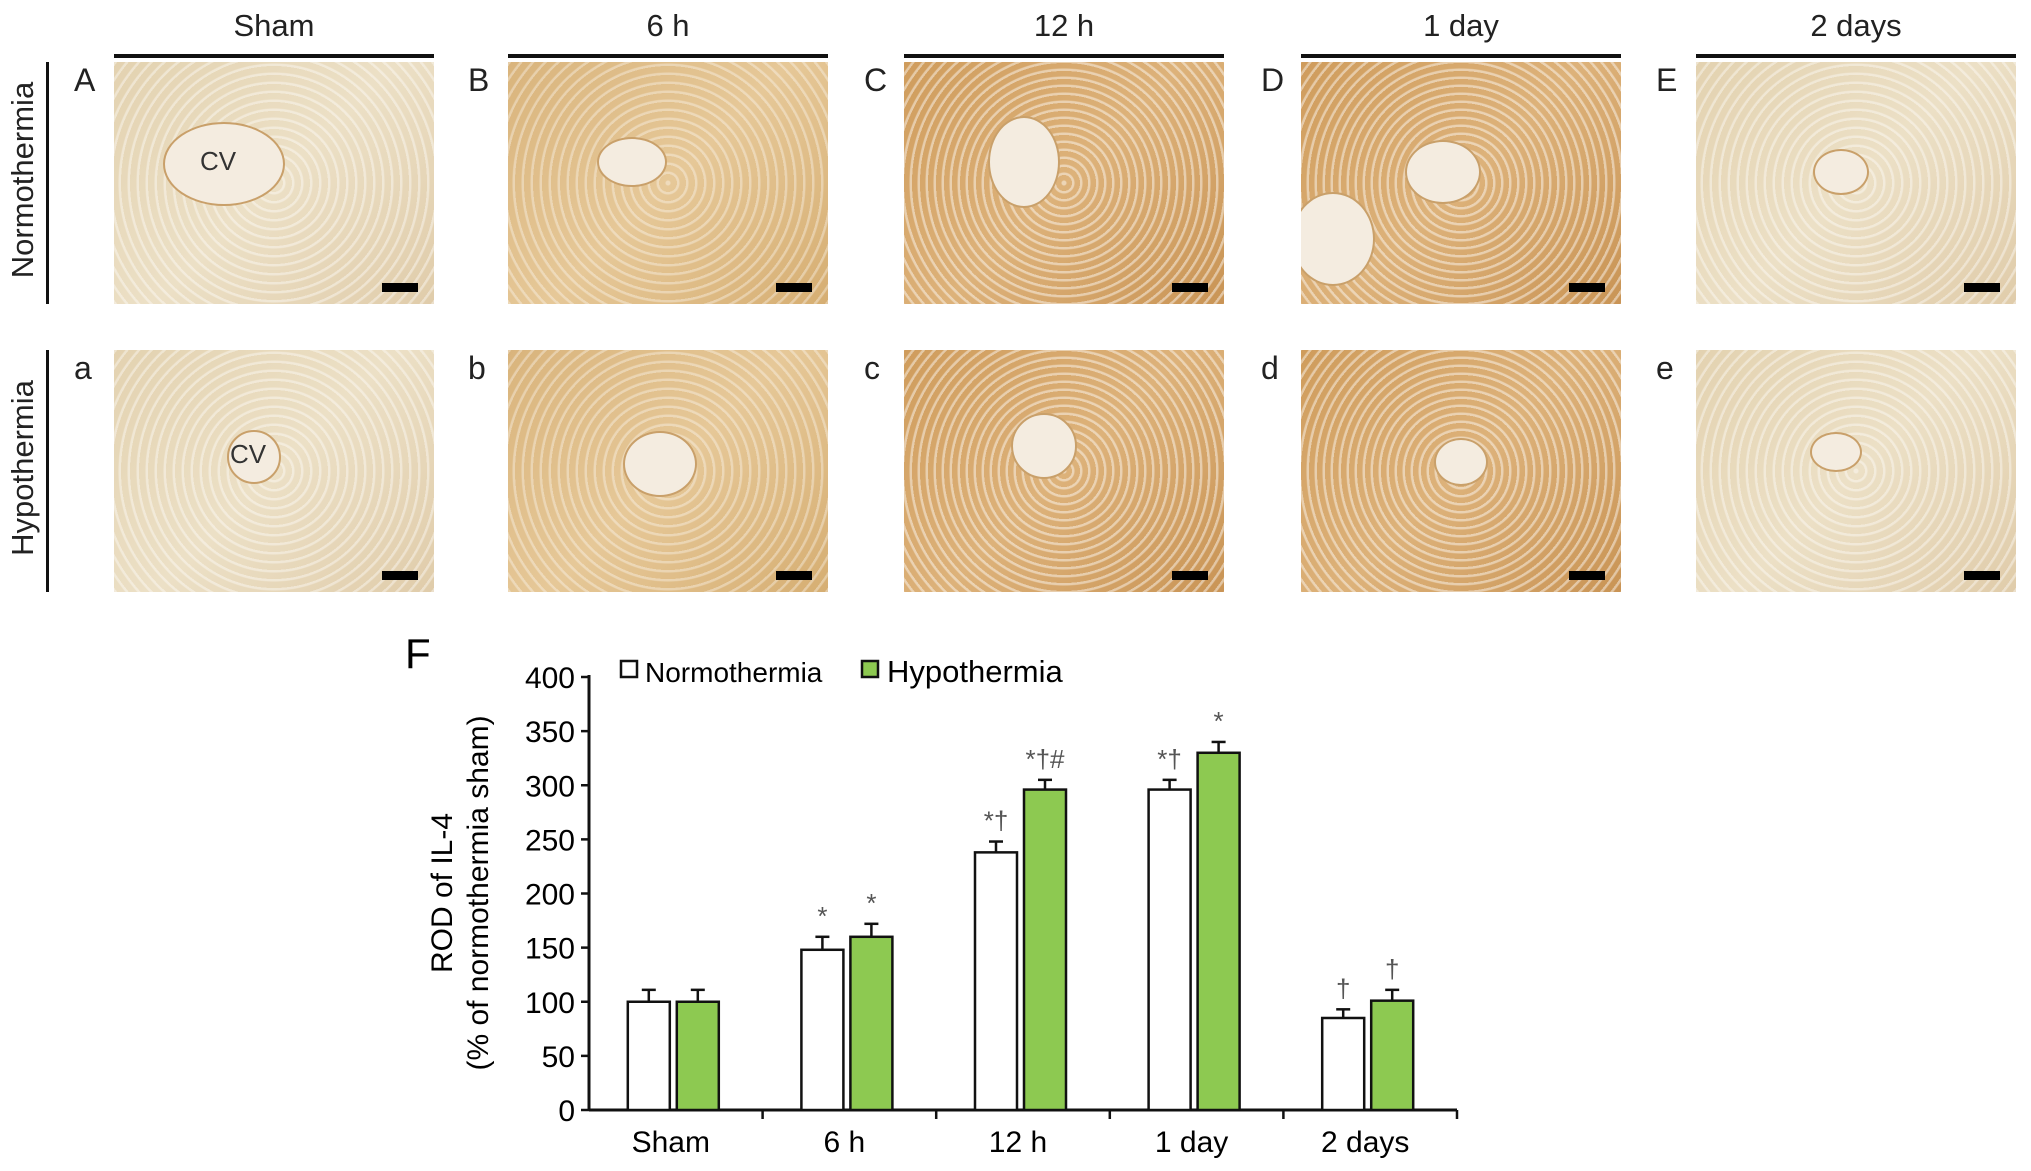  I want to click on column-header: 6 h, so click(668, 25).